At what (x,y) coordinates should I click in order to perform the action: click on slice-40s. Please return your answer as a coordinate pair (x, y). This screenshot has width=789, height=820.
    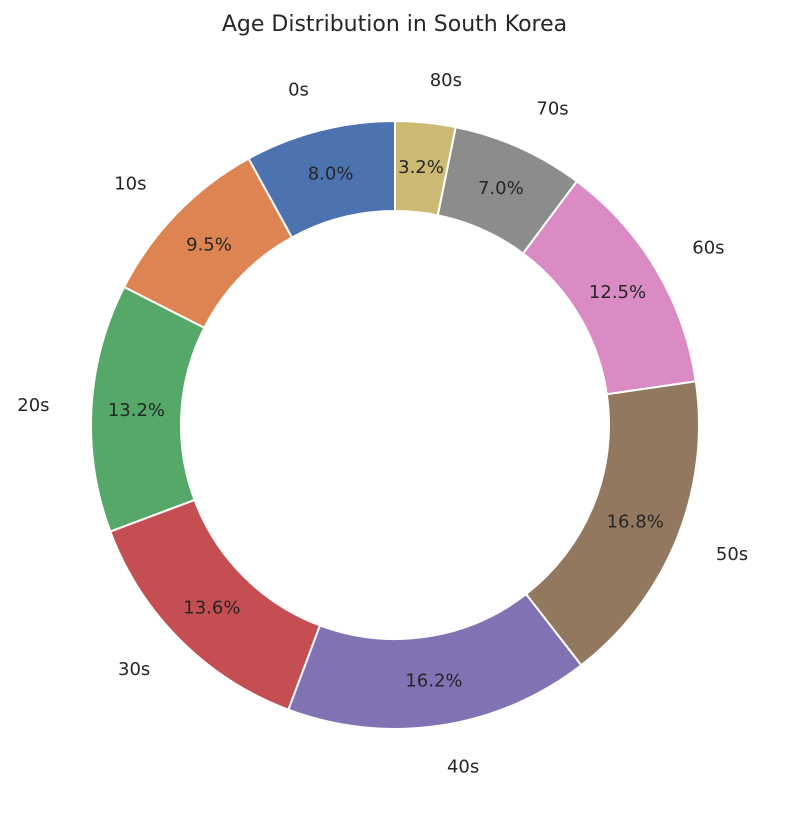
    Looking at the image, I should click on (435, 661).